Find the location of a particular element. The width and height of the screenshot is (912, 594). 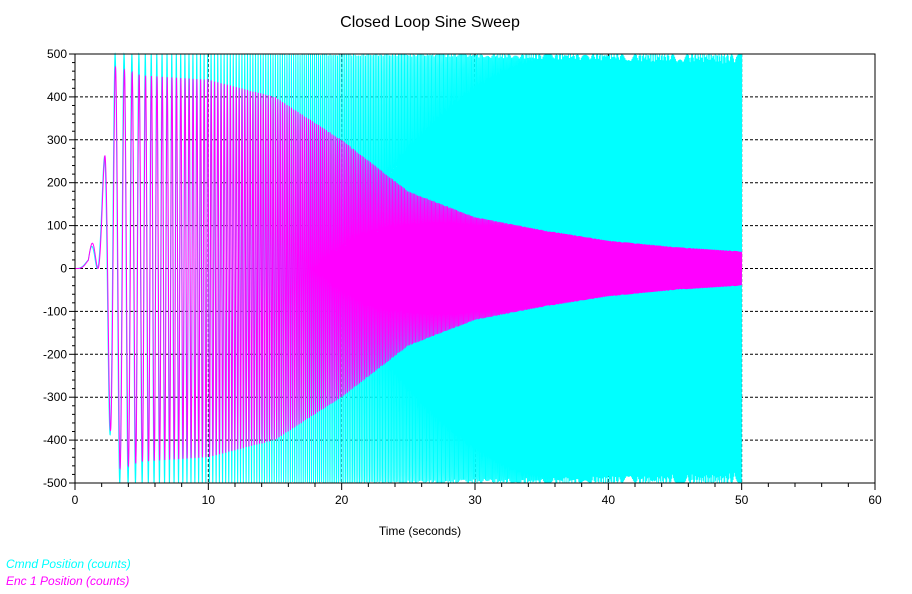

x-tick-label: 20 is located at coordinates (342, 500).